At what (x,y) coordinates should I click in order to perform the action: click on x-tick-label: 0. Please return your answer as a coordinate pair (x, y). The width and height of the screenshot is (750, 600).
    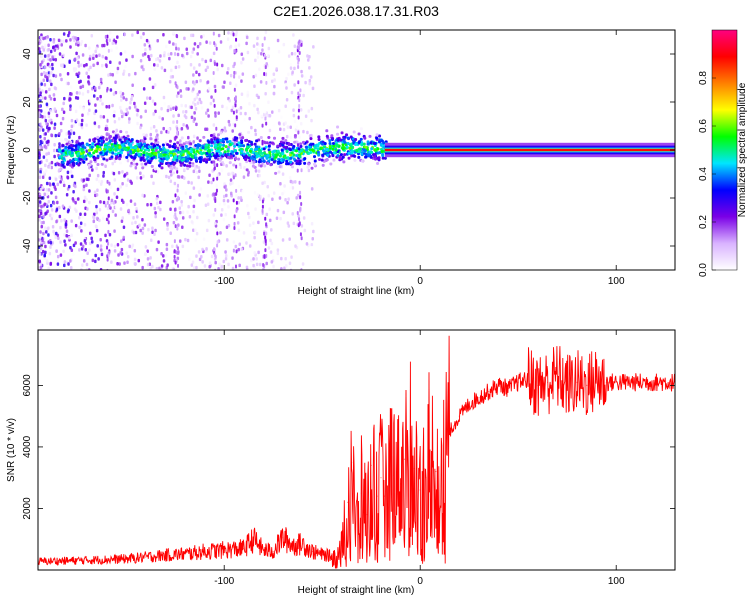
    Looking at the image, I should click on (420, 581).